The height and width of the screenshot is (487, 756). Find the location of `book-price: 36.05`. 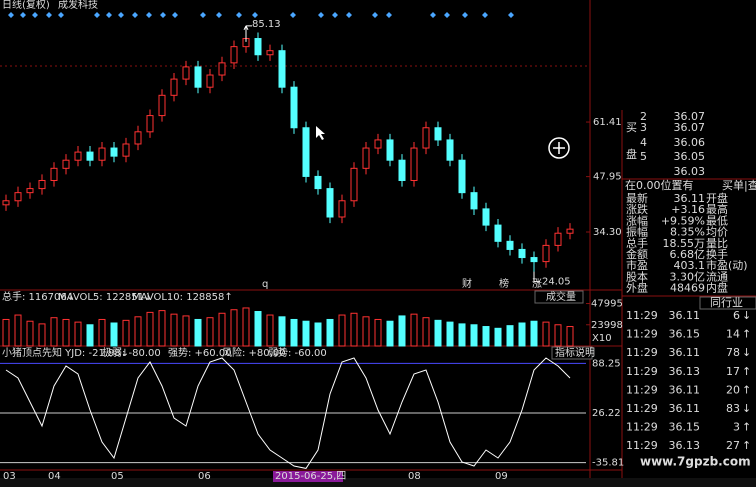

book-price: 36.05 is located at coordinates (690, 156).